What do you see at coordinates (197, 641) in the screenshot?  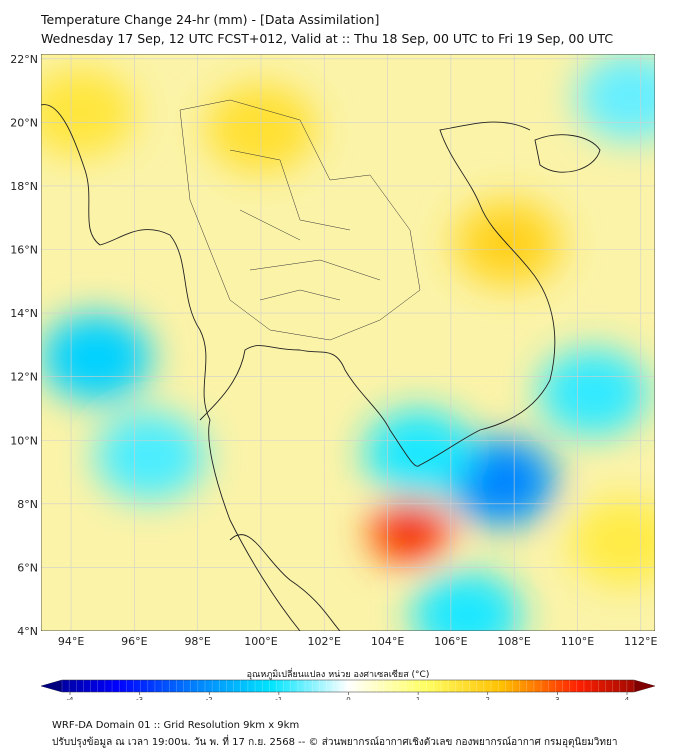 I see `lon-tick-label: 98°E` at bounding box center [197, 641].